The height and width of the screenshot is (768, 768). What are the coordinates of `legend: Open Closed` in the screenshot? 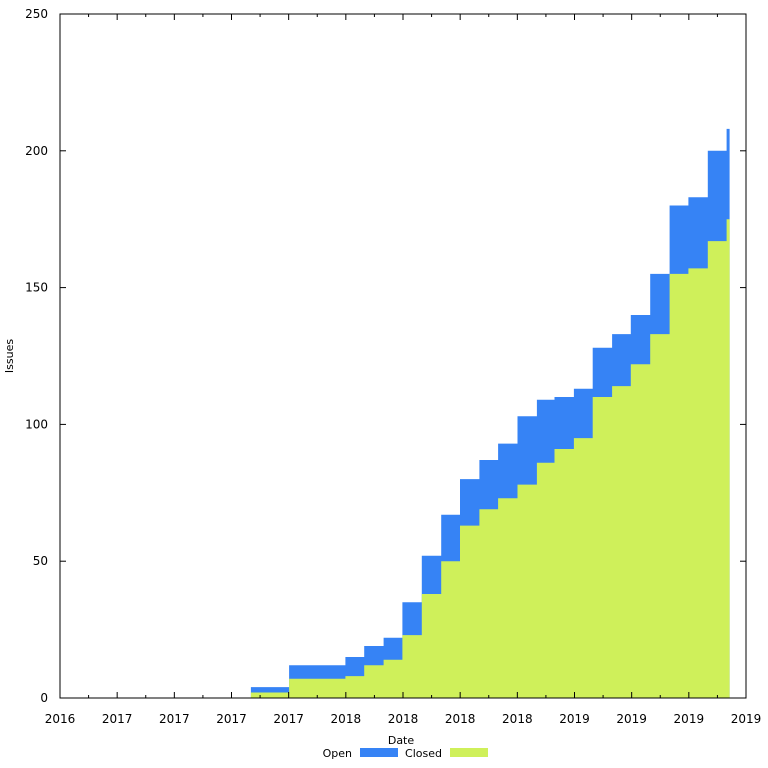 It's located at (405, 753).